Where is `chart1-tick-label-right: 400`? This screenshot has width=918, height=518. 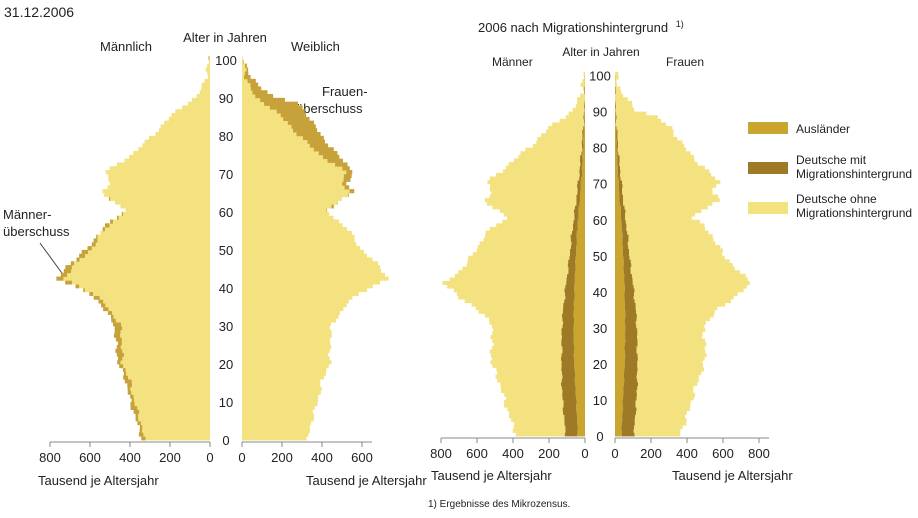
chart1-tick-label-right: 400 is located at coordinates (322, 457).